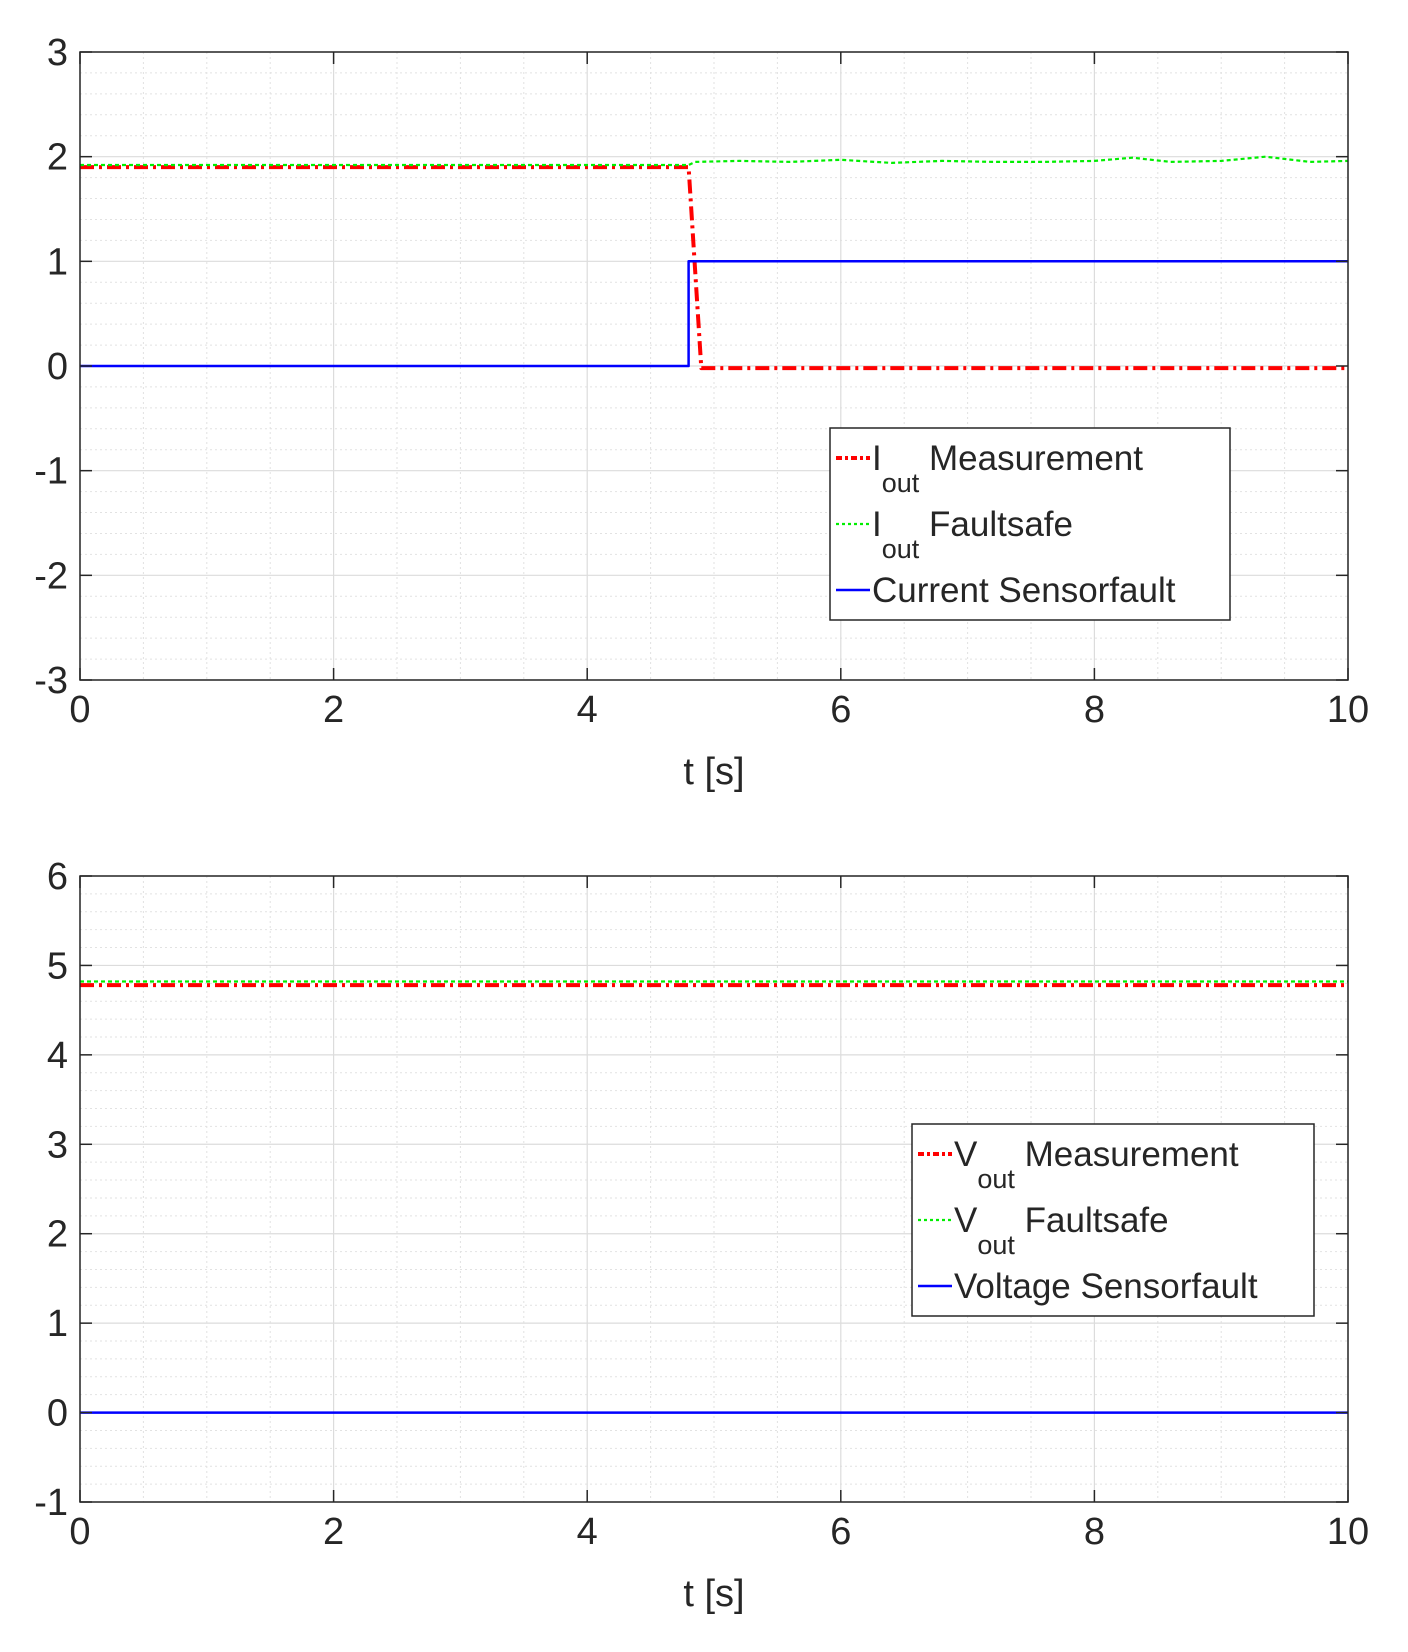  I want to click on series-line-i-out-faultsafe, so click(714, 161).